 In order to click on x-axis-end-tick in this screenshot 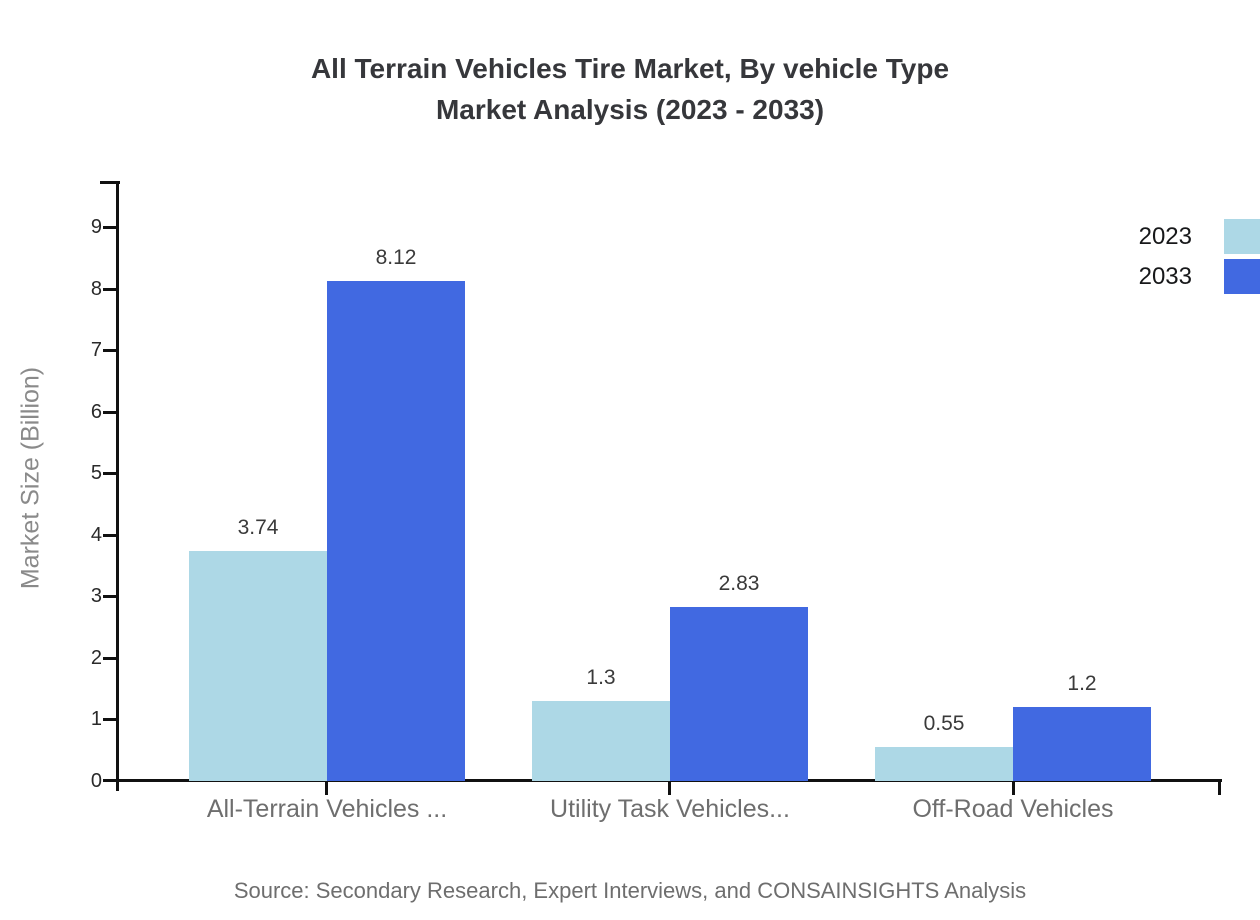, I will do `click(1219, 787)`.